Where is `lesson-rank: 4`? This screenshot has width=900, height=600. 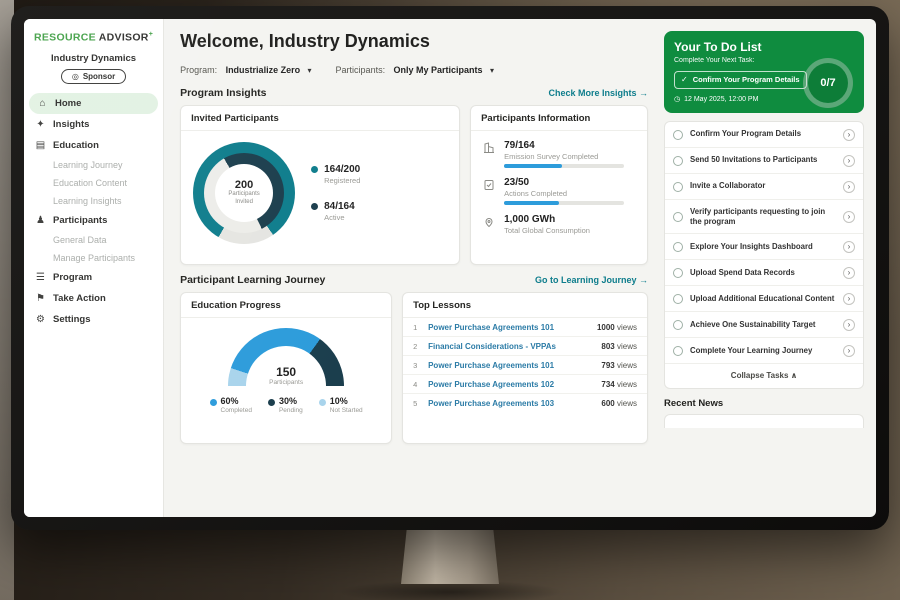 lesson-rank: 4 is located at coordinates (415, 384).